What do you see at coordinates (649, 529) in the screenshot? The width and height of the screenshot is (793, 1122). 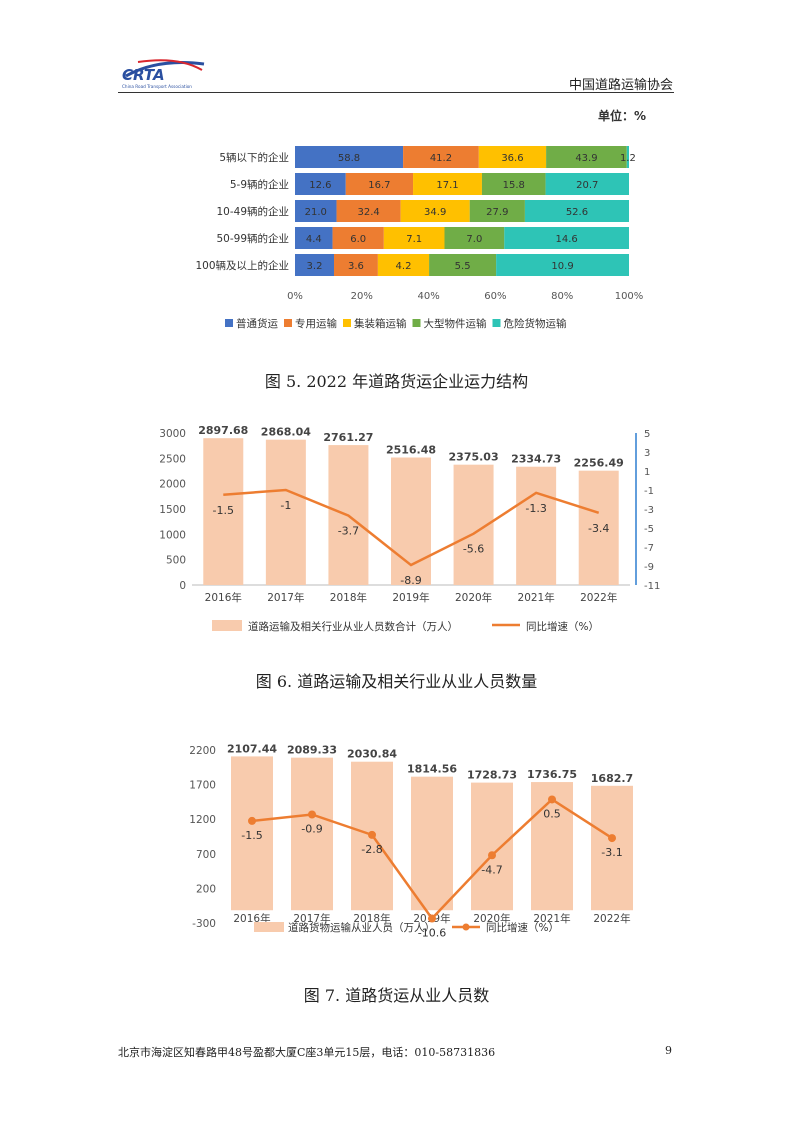 I see `y-right-tick-label: -5` at bounding box center [649, 529].